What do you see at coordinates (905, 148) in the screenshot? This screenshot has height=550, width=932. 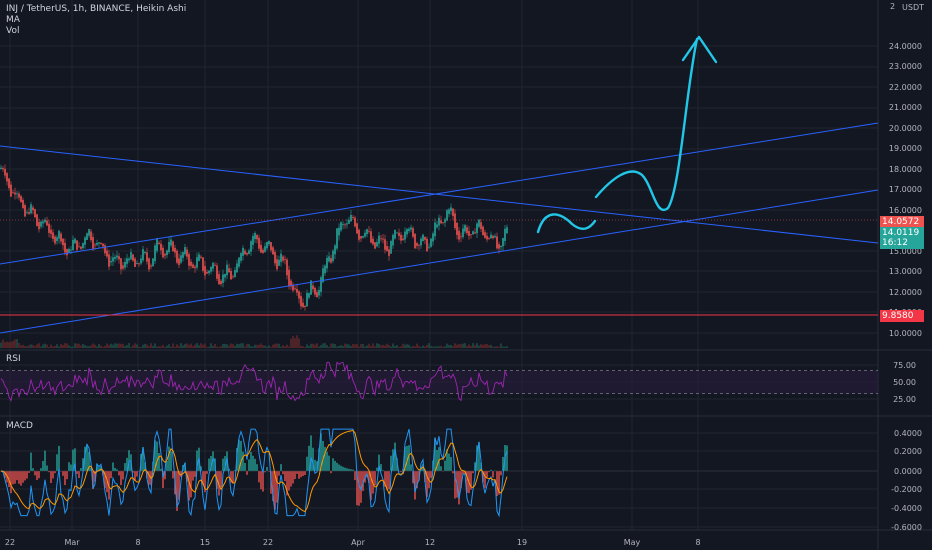 I see `price-tick-label: 19.0000` at bounding box center [905, 148].